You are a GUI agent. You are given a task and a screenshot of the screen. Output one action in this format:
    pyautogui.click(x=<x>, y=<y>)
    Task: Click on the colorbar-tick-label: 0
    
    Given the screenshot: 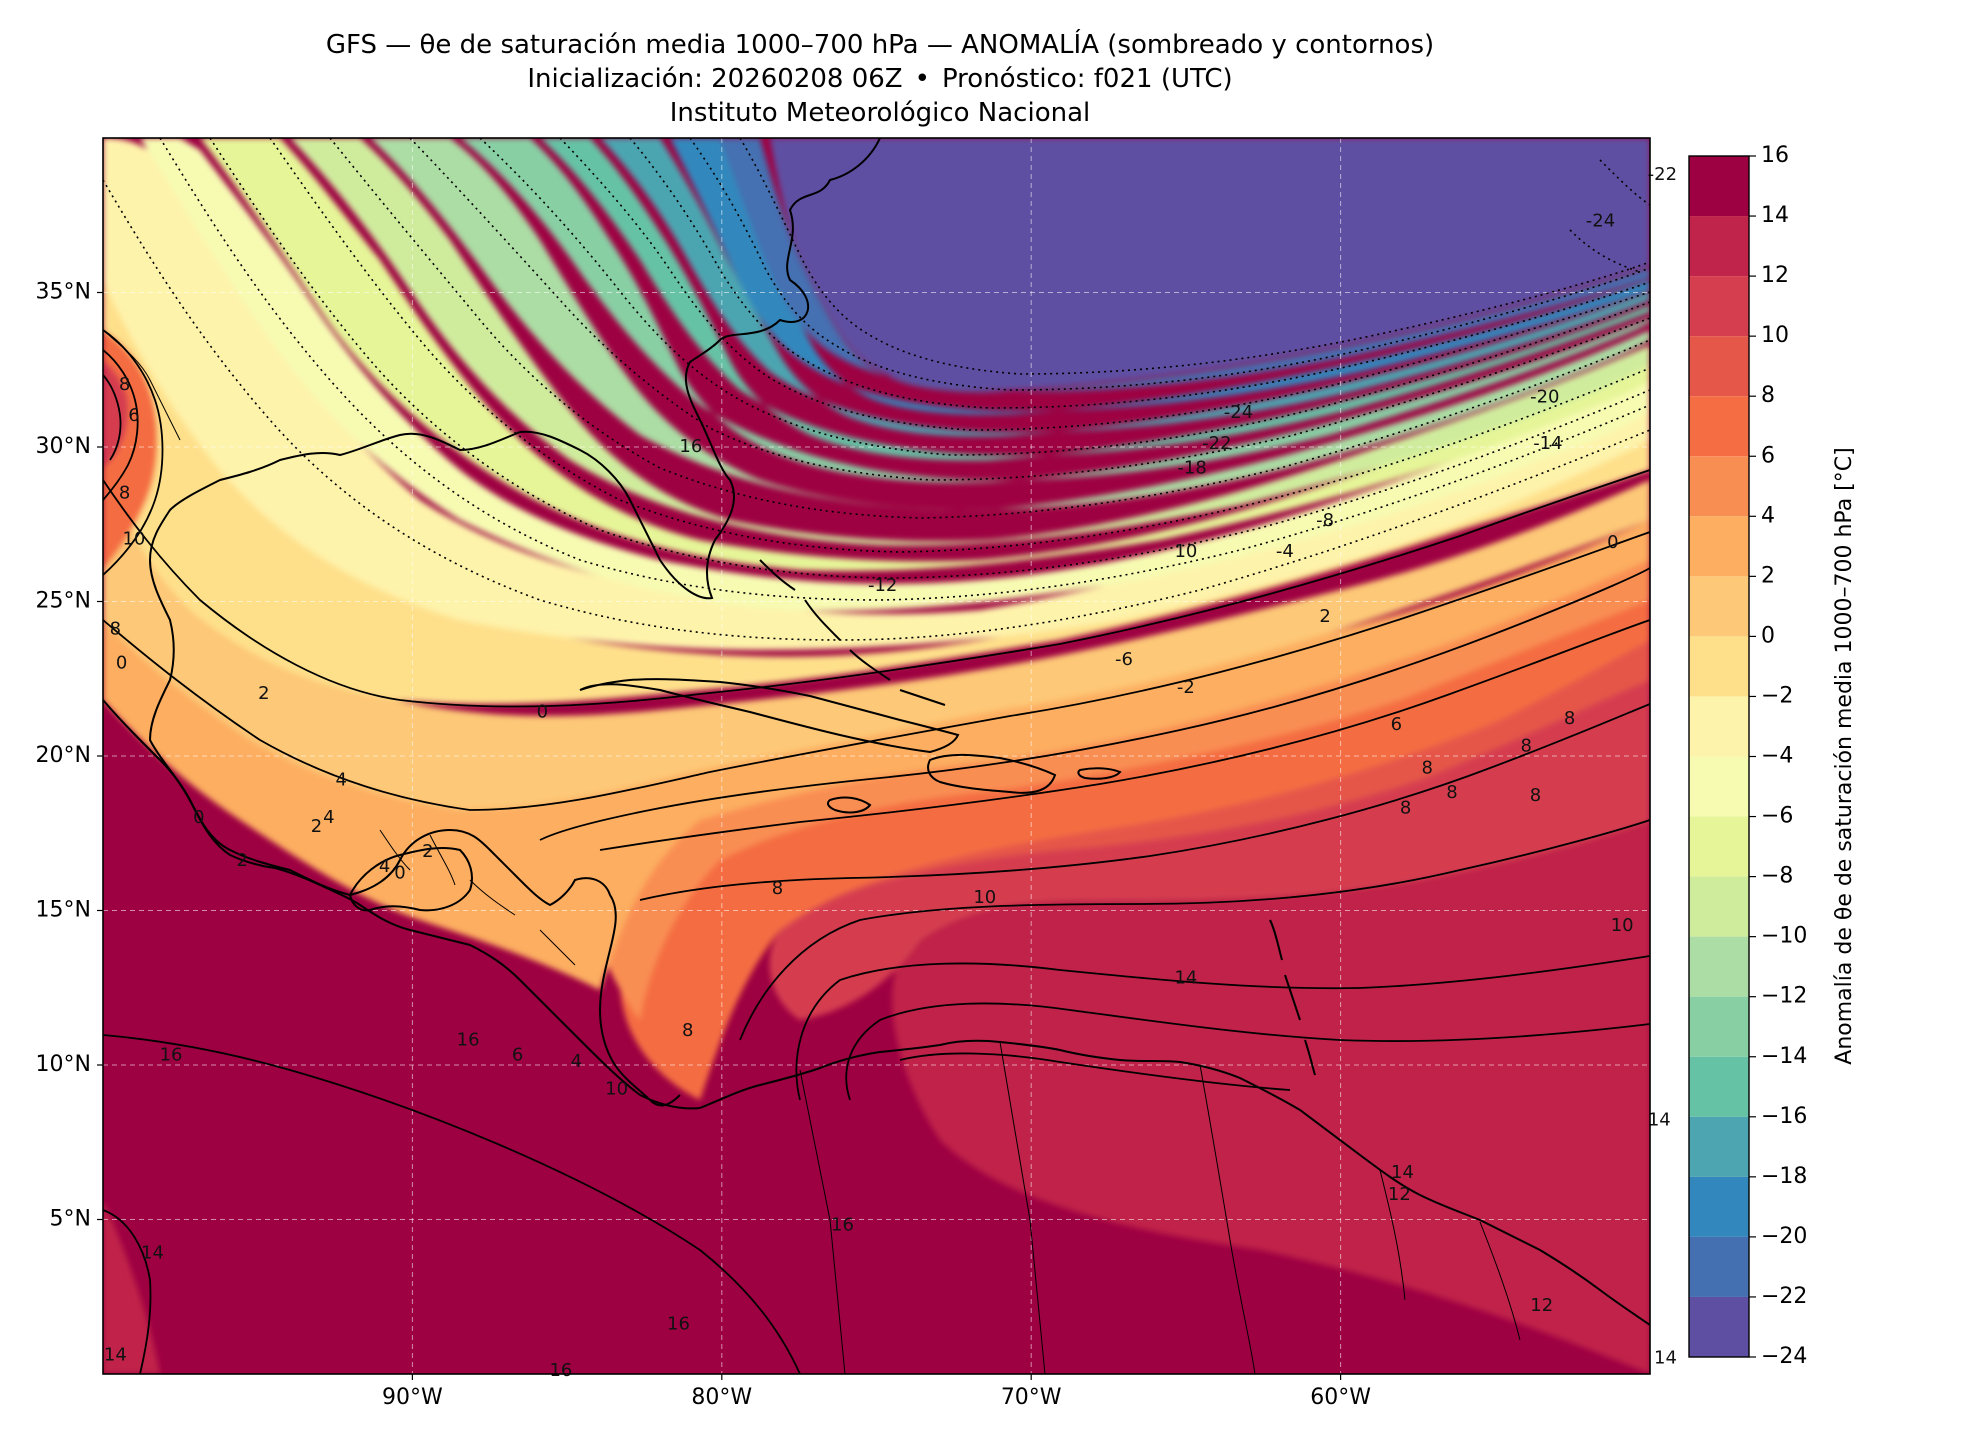 What is the action you would take?
    pyautogui.click(x=1768, y=635)
    